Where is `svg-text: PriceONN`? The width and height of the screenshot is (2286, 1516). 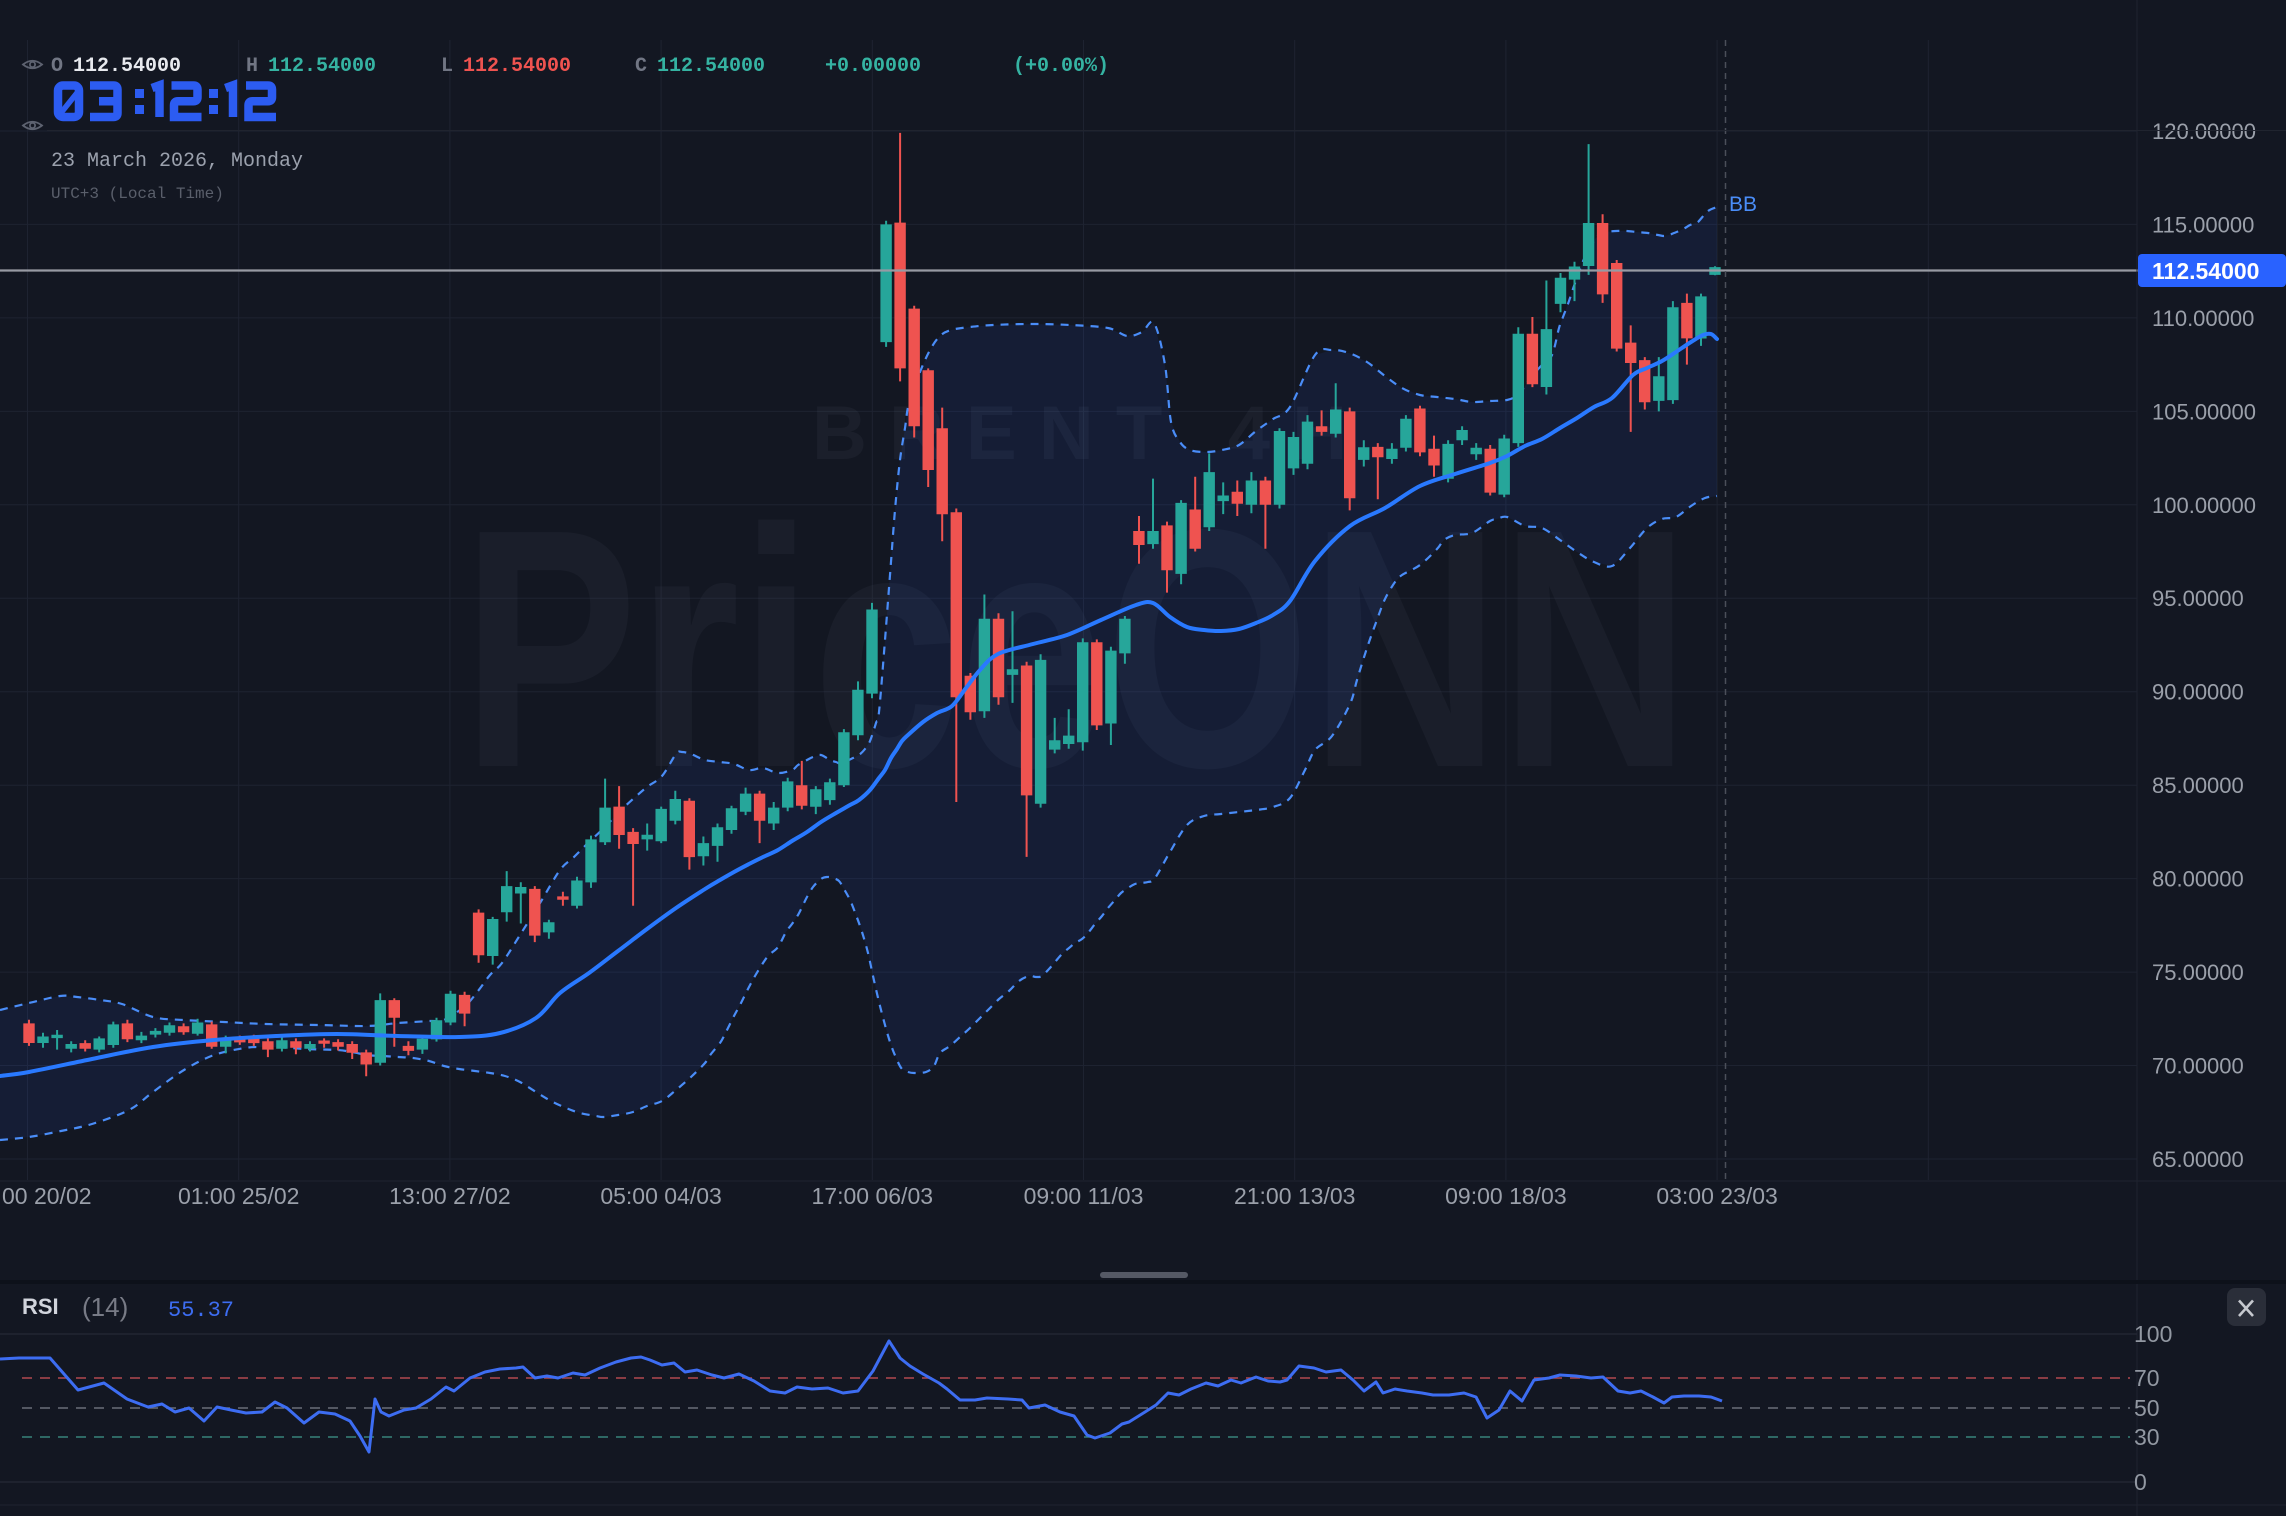
svg-text: PriceONN is located at coordinates (1076, 649).